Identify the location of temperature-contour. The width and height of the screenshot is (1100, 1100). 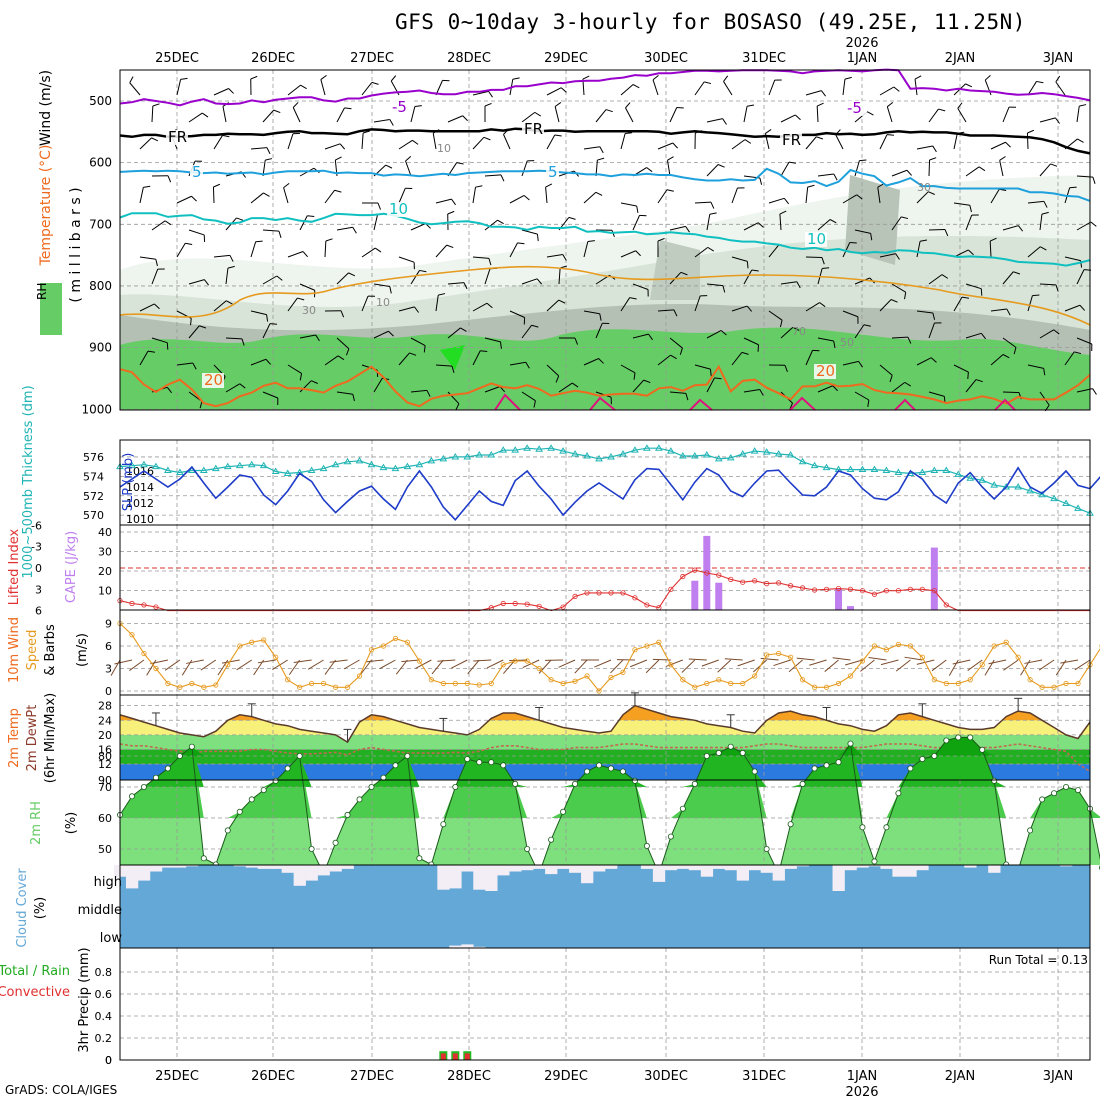
(605, 141).